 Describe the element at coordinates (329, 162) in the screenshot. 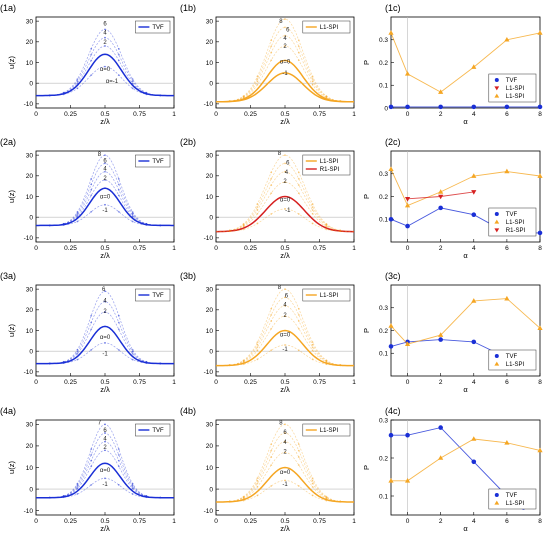

I see `legend-label: L1-SPI` at that location.